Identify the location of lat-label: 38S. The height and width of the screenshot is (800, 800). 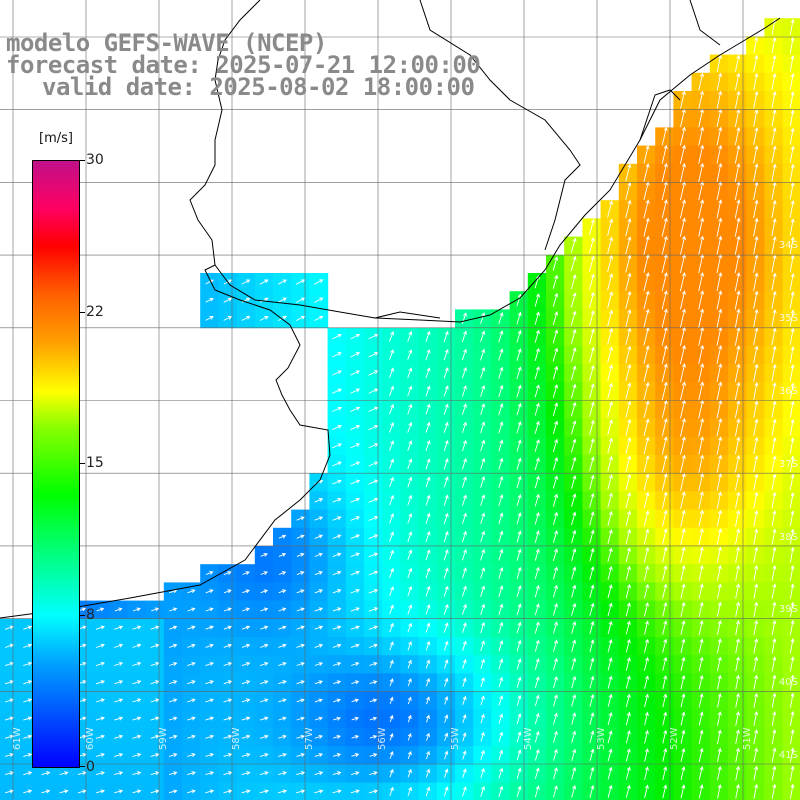
(788, 537).